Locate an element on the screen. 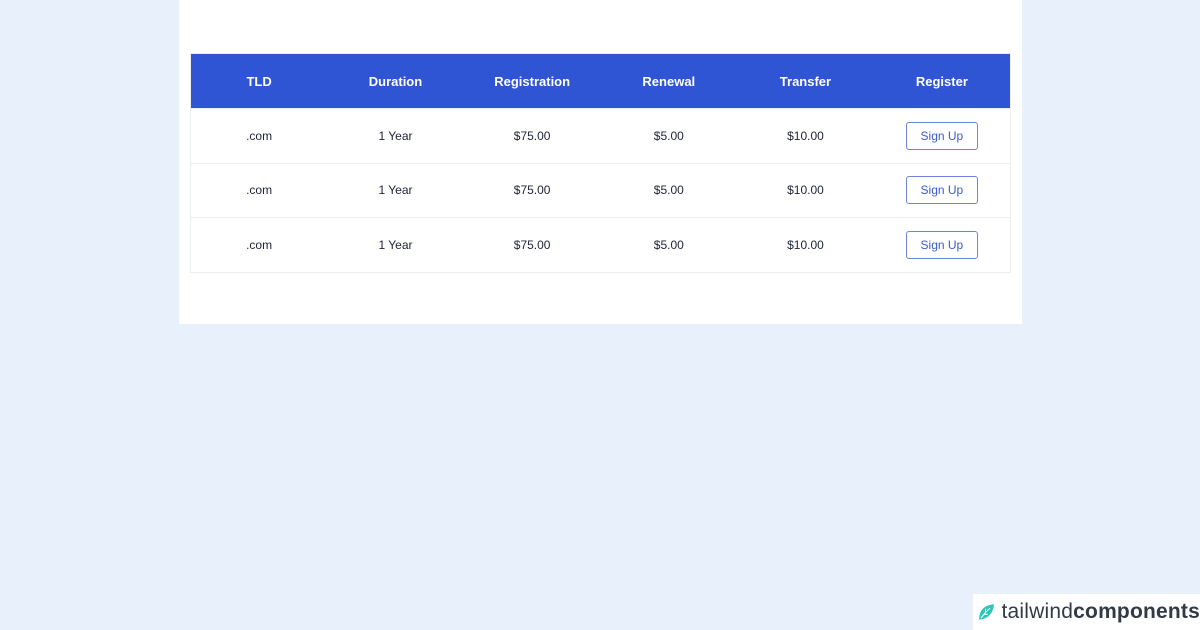 This screenshot has width=1200, height=630. header-register: Register is located at coordinates (941, 81).